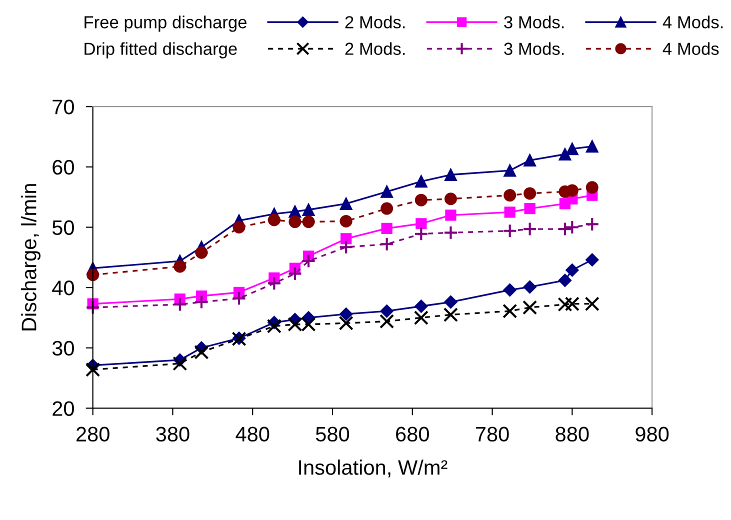 The width and height of the screenshot is (731, 520). Describe the element at coordinates (30, 257) in the screenshot. I see `y-axis-title: Discharge, l/min` at that location.